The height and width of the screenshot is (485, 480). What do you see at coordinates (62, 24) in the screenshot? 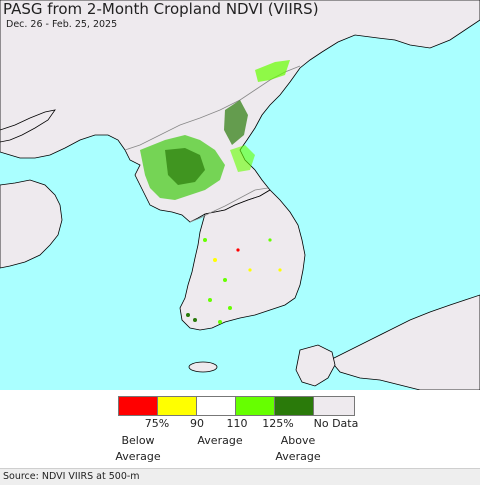
I see `date-range: Dec. 26 - Feb. 25, 2025` at bounding box center [62, 24].